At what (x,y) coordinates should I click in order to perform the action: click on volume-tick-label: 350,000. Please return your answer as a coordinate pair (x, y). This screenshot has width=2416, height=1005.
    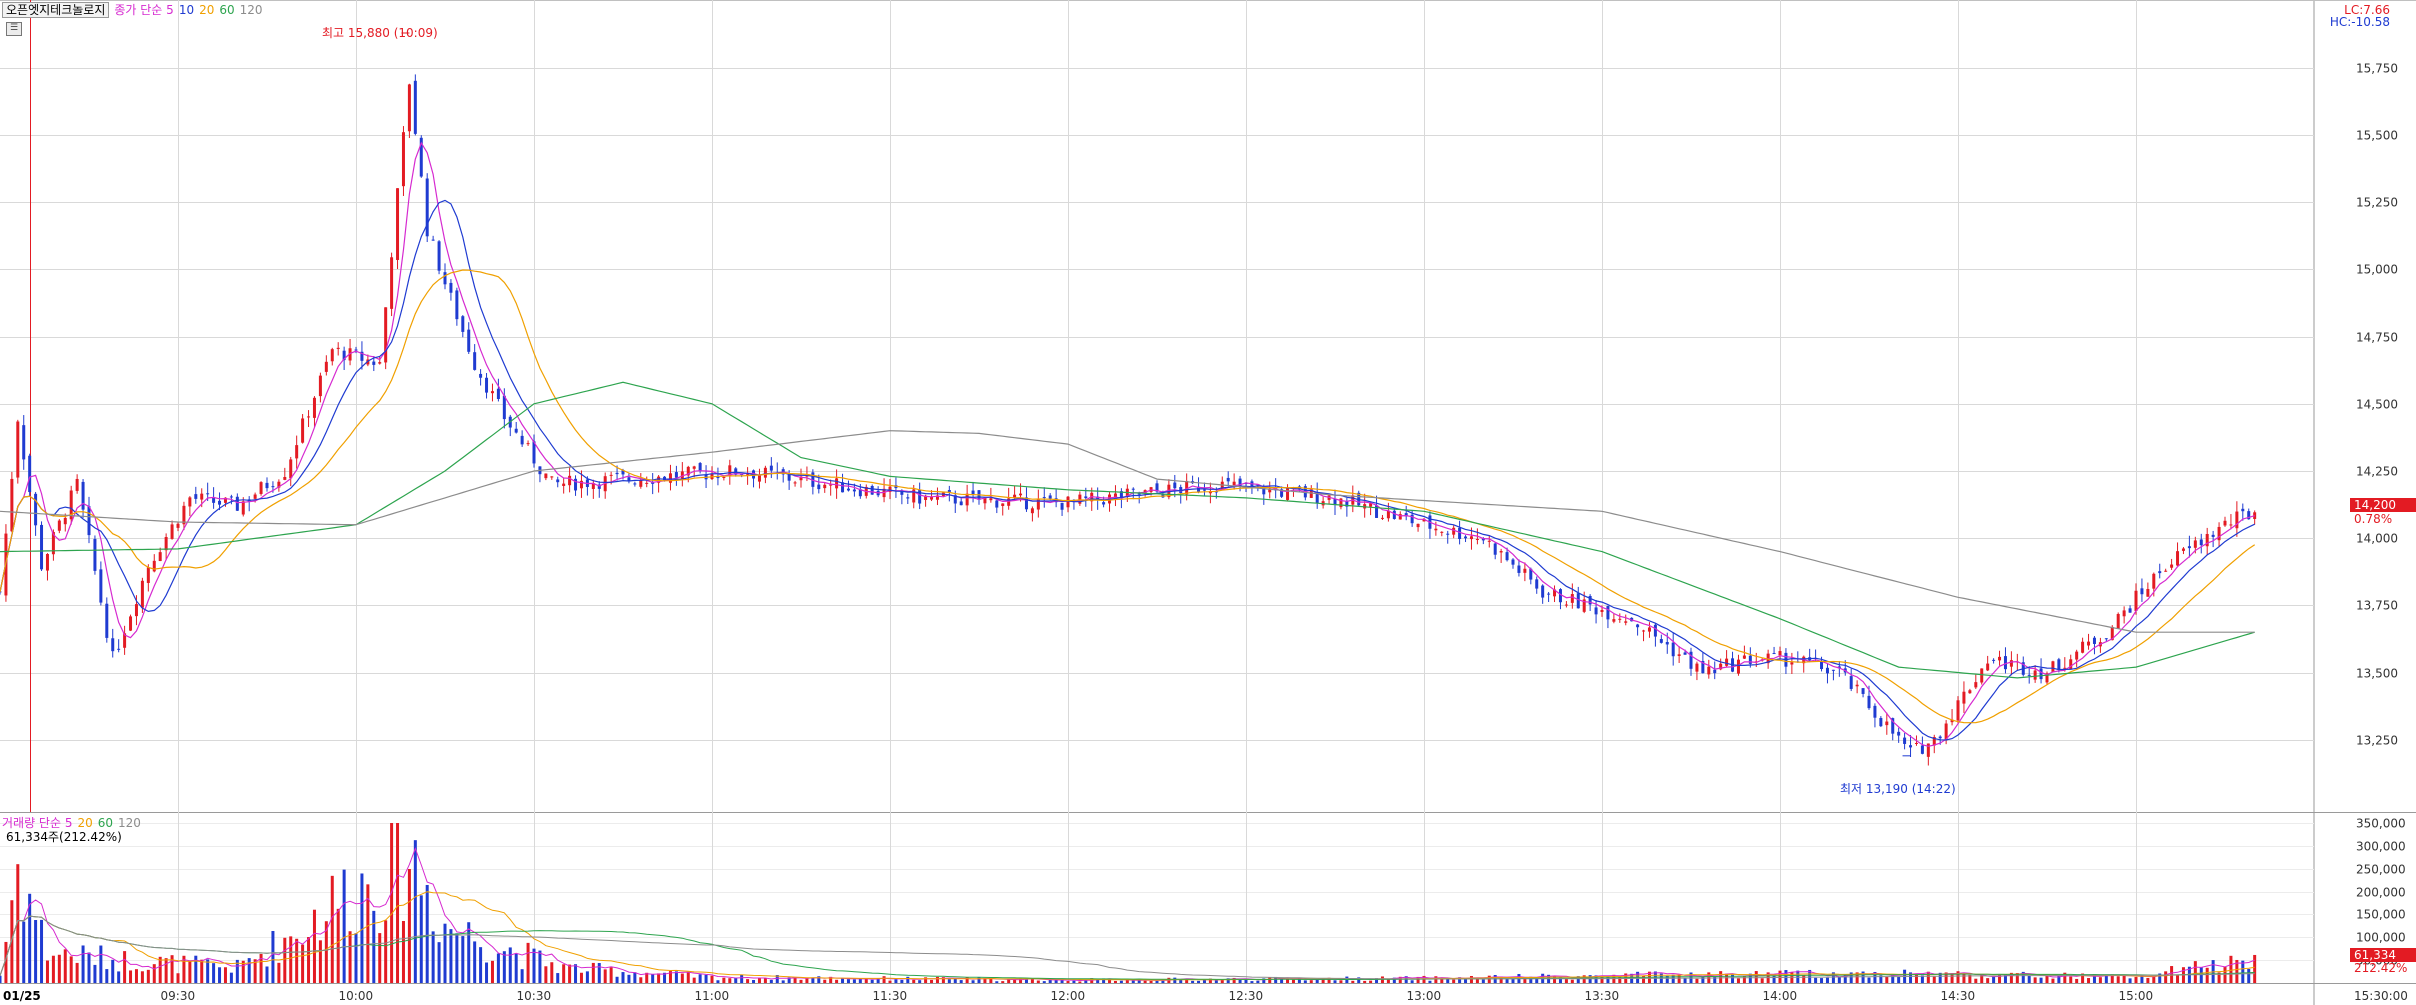
    Looking at the image, I should click on (2381, 824).